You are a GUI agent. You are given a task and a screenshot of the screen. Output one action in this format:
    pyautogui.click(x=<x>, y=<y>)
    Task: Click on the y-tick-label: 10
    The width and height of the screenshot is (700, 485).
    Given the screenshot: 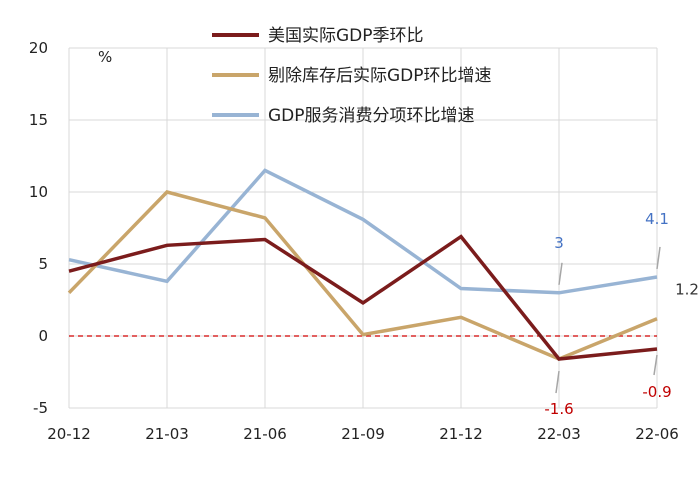 What is the action you would take?
    pyautogui.click(x=38, y=192)
    